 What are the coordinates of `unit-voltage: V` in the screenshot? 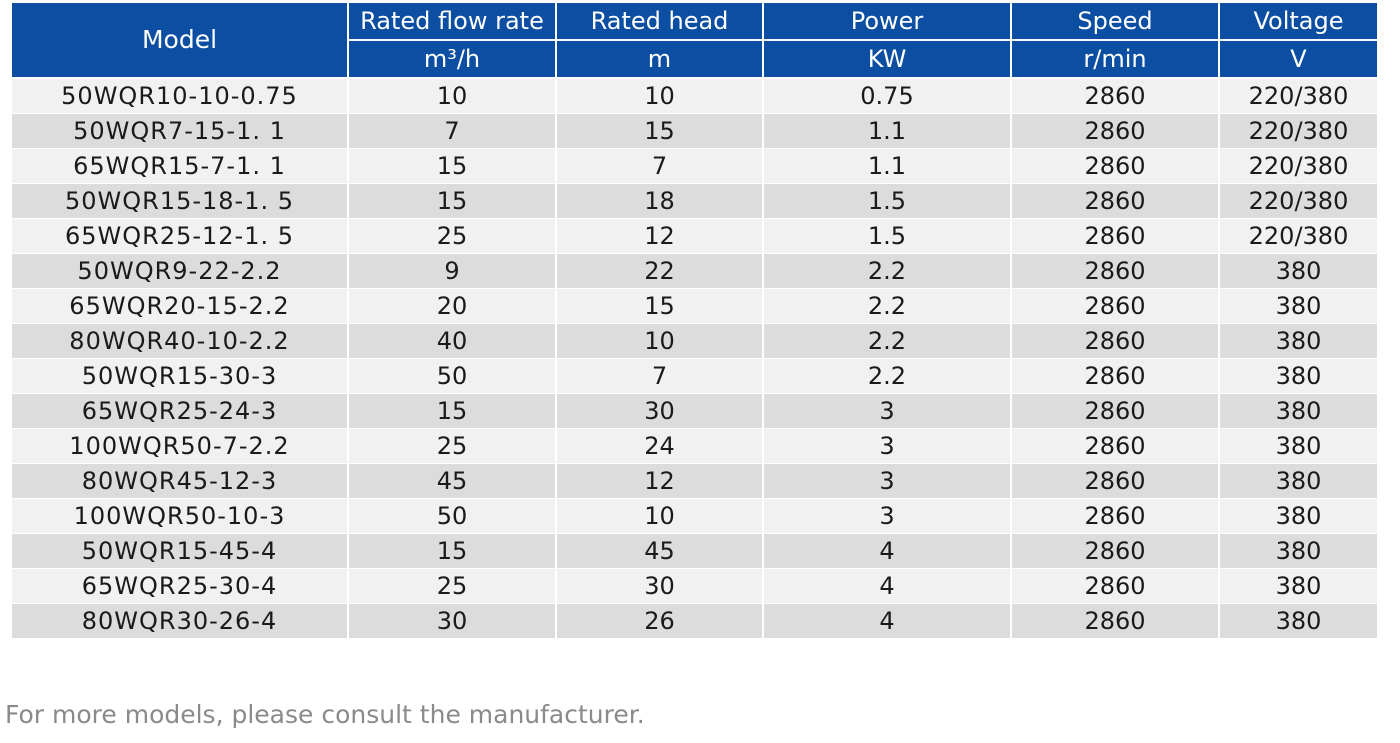 It's located at (1298, 59).